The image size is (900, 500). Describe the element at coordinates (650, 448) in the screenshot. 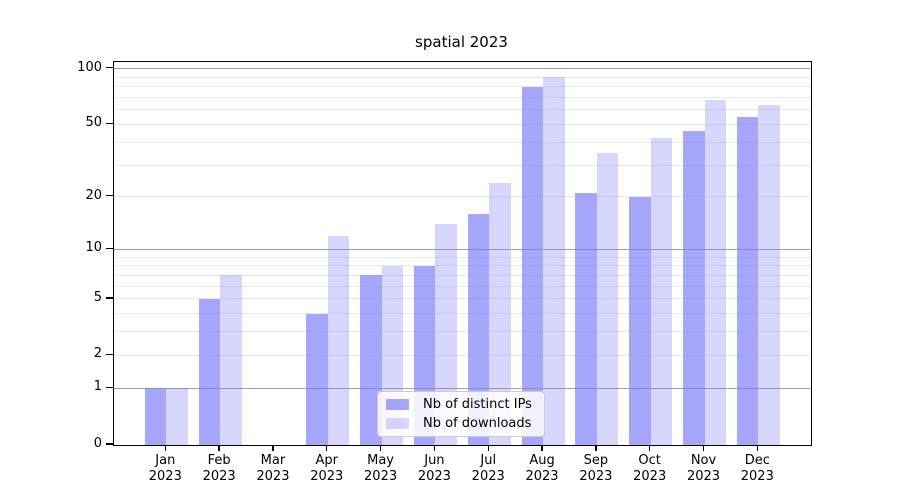

I see `x-tick-Oct-2023` at that location.